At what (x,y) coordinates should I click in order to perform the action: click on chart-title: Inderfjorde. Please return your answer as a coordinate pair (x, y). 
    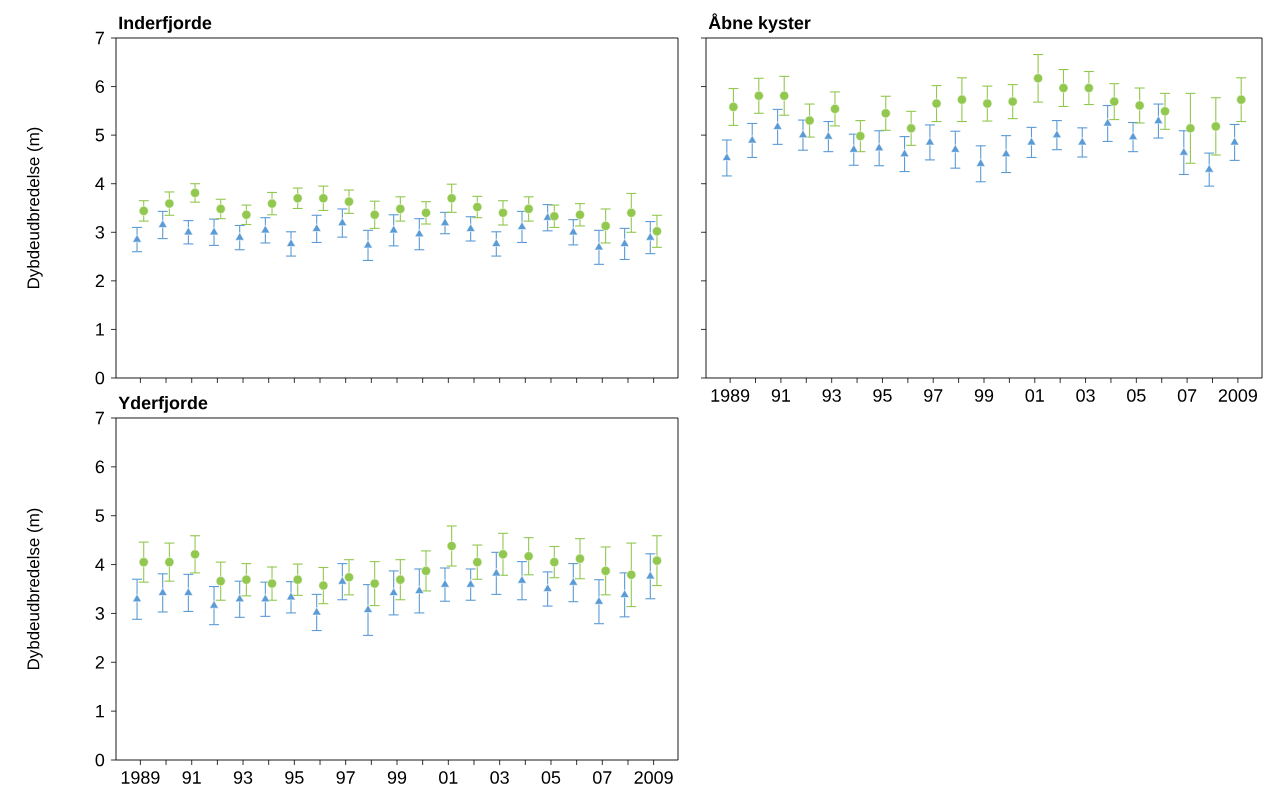
    Looking at the image, I should click on (165, 24).